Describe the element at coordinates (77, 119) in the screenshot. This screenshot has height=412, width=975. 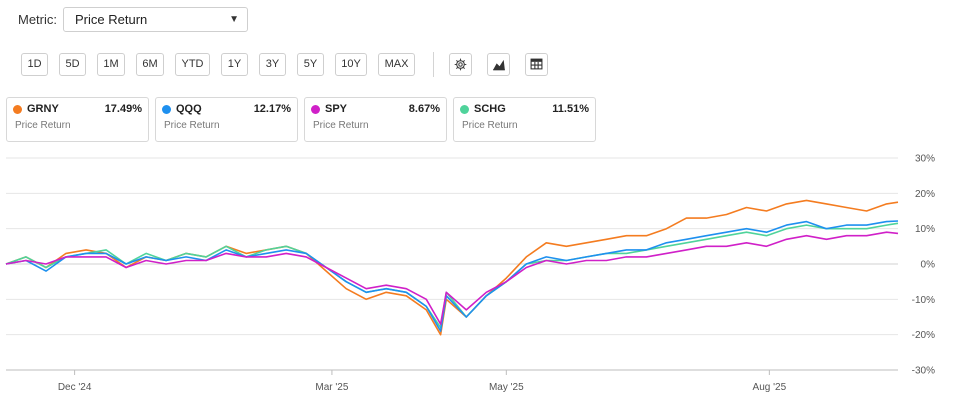
I see `legend-card-grny: GRNY 17.49% Price Return` at that location.